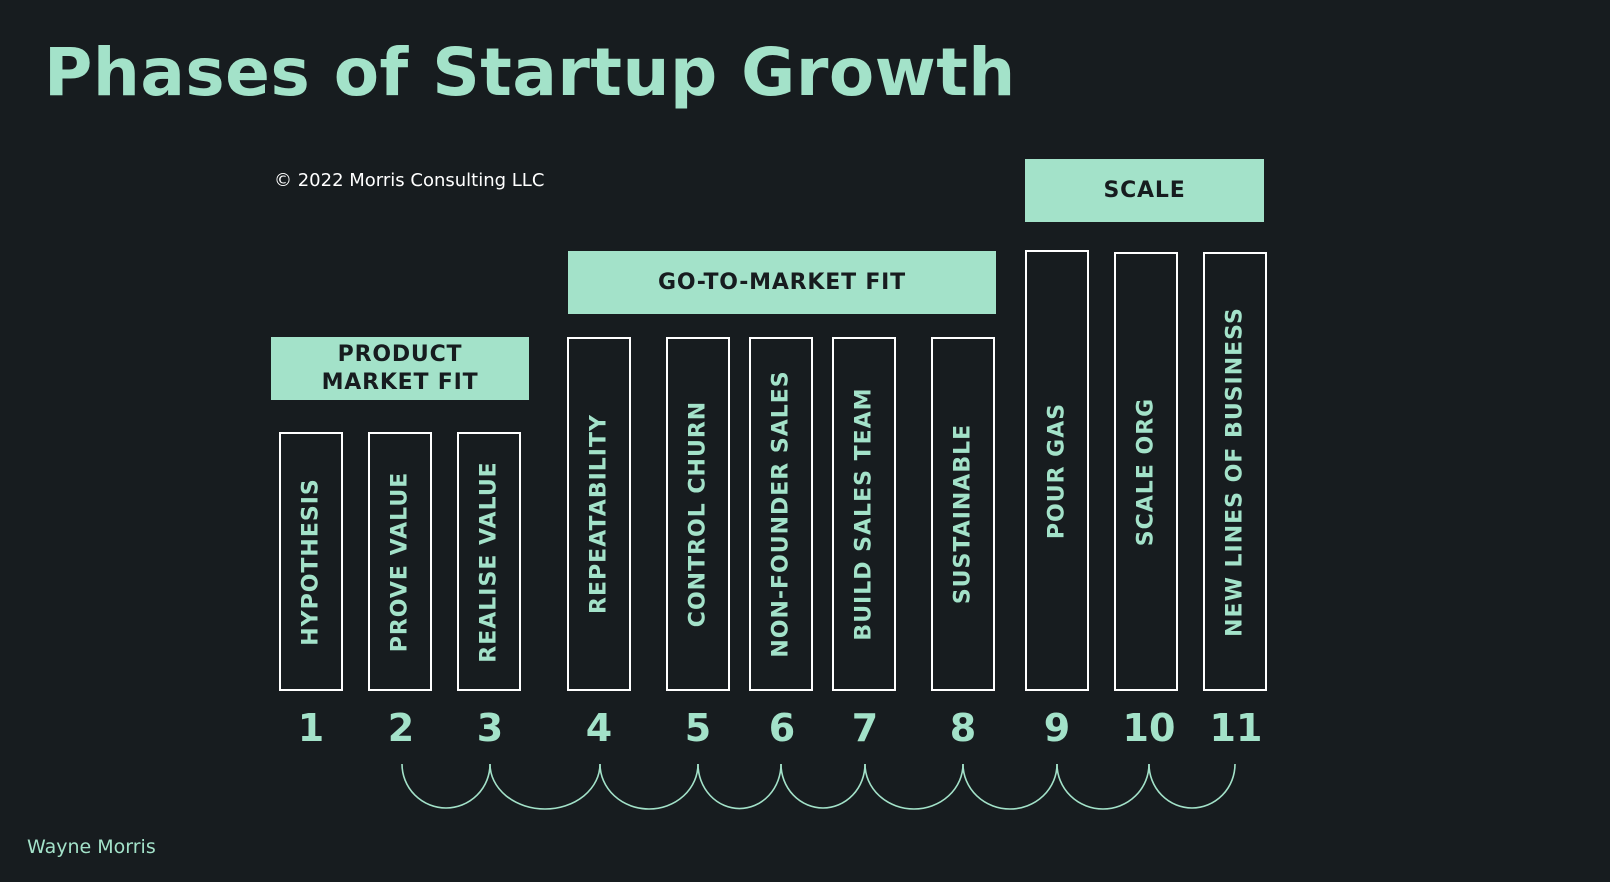  Describe the element at coordinates (490, 728) in the screenshot. I see `step-number: 3` at that location.